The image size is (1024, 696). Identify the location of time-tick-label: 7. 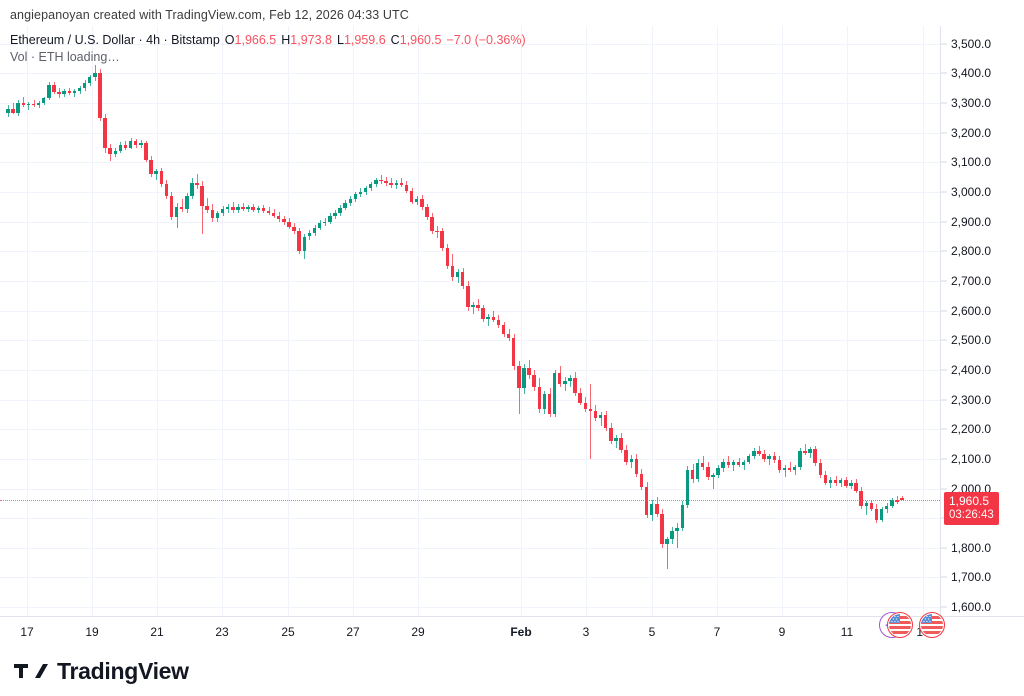
(717, 632).